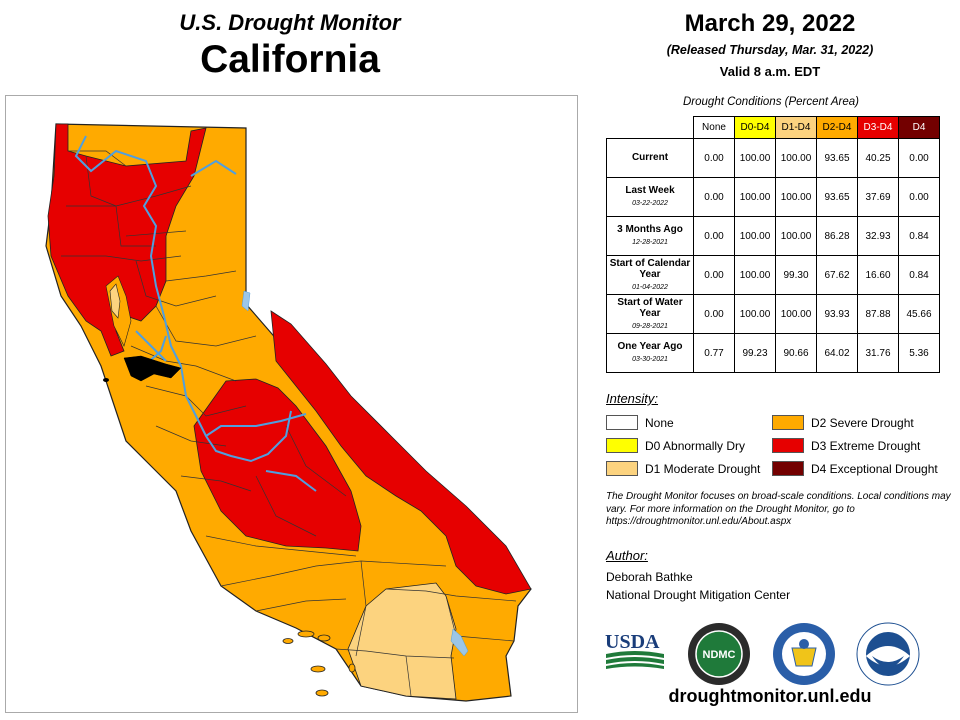 This screenshot has width=960, height=720. Describe the element at coordinates (837, 314) in the screenshot. I see `table-cell: 93.93` at that location.